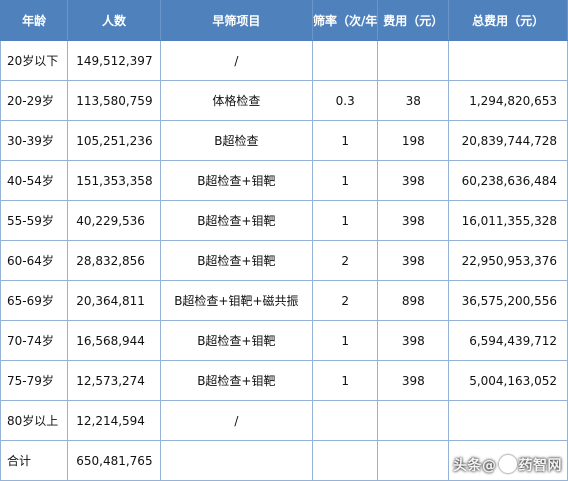 The height and width of the screenshot is (481, 568). What do you see at coordinates (508, 180) in the screenshot?
I see `cell-total-cost: 60,238,636,484` at bounding box center [508, 180].